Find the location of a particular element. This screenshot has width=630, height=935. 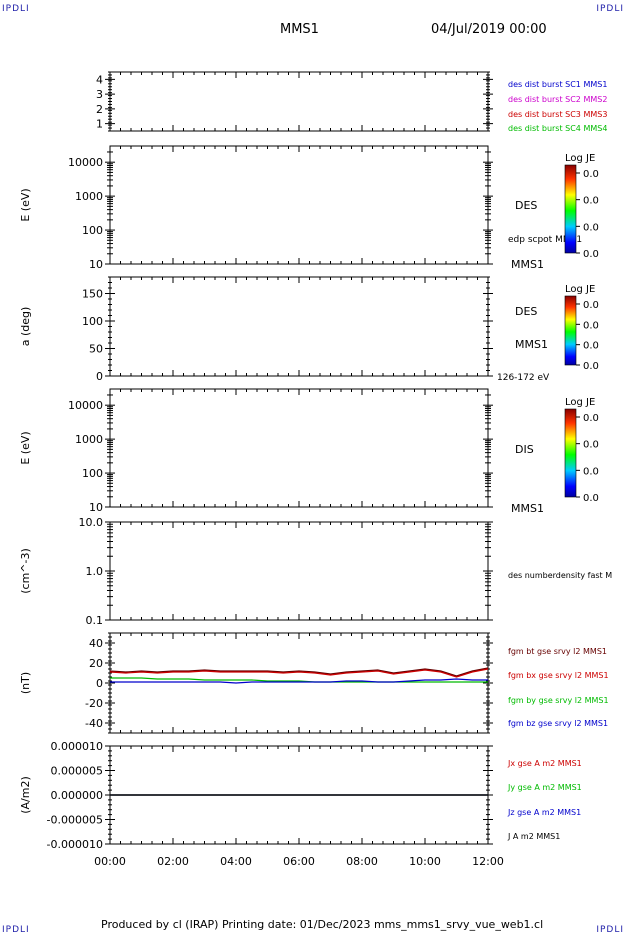

legend-entry: Jy gse A m2 MMS1 is located at coordinates (544, 787).